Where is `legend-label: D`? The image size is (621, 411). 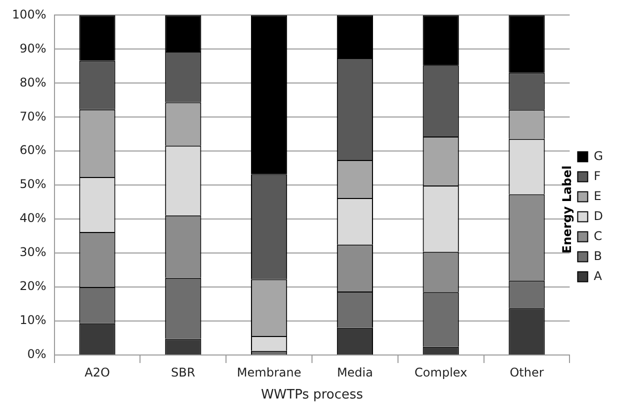 legend-label: D is located at coordinates (598, 215).